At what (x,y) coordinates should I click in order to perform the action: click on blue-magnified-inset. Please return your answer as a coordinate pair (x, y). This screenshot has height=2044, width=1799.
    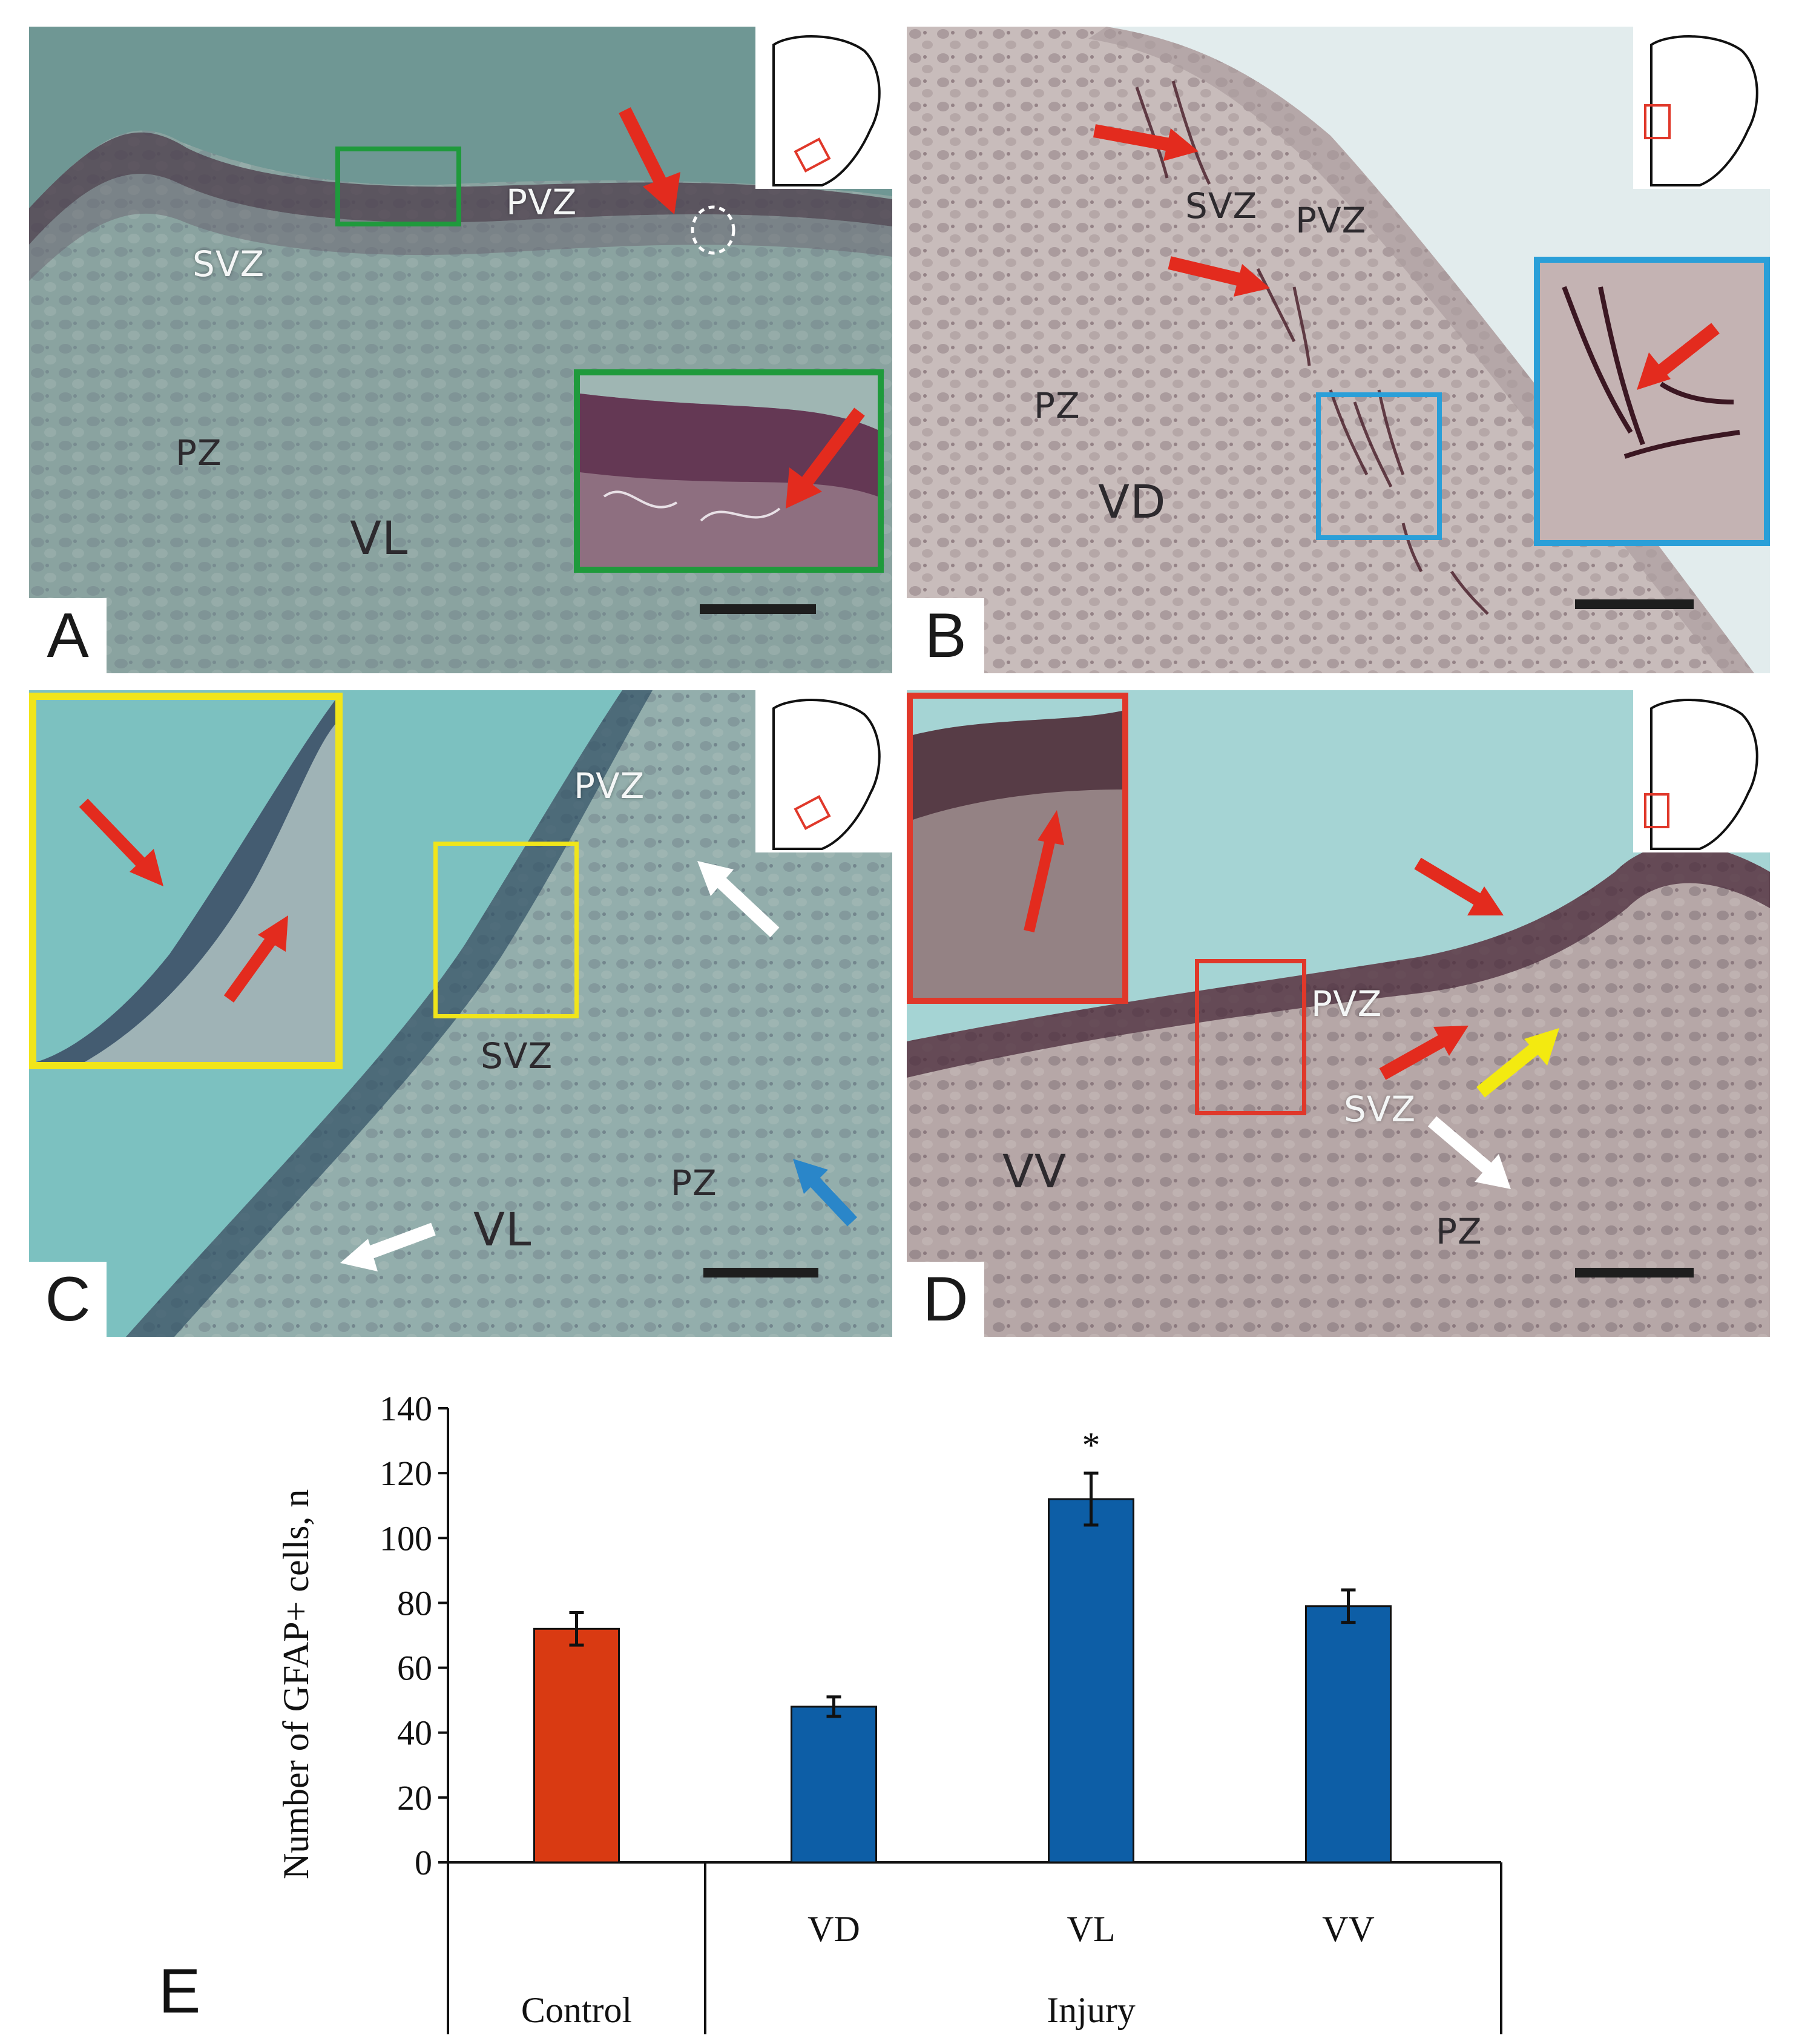
    Looking at the image, I should click on (1652, 401).